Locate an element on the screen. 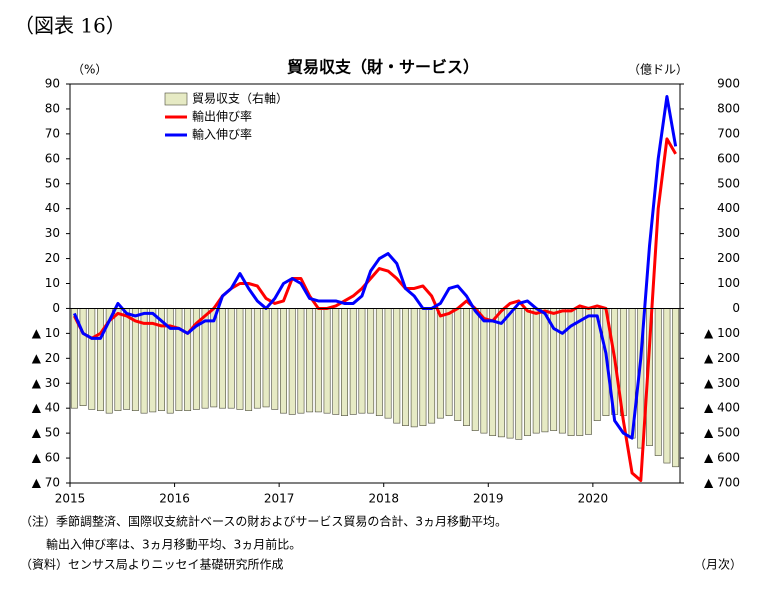  y2-tick-label: 700 is located at coordinates (728, 133).